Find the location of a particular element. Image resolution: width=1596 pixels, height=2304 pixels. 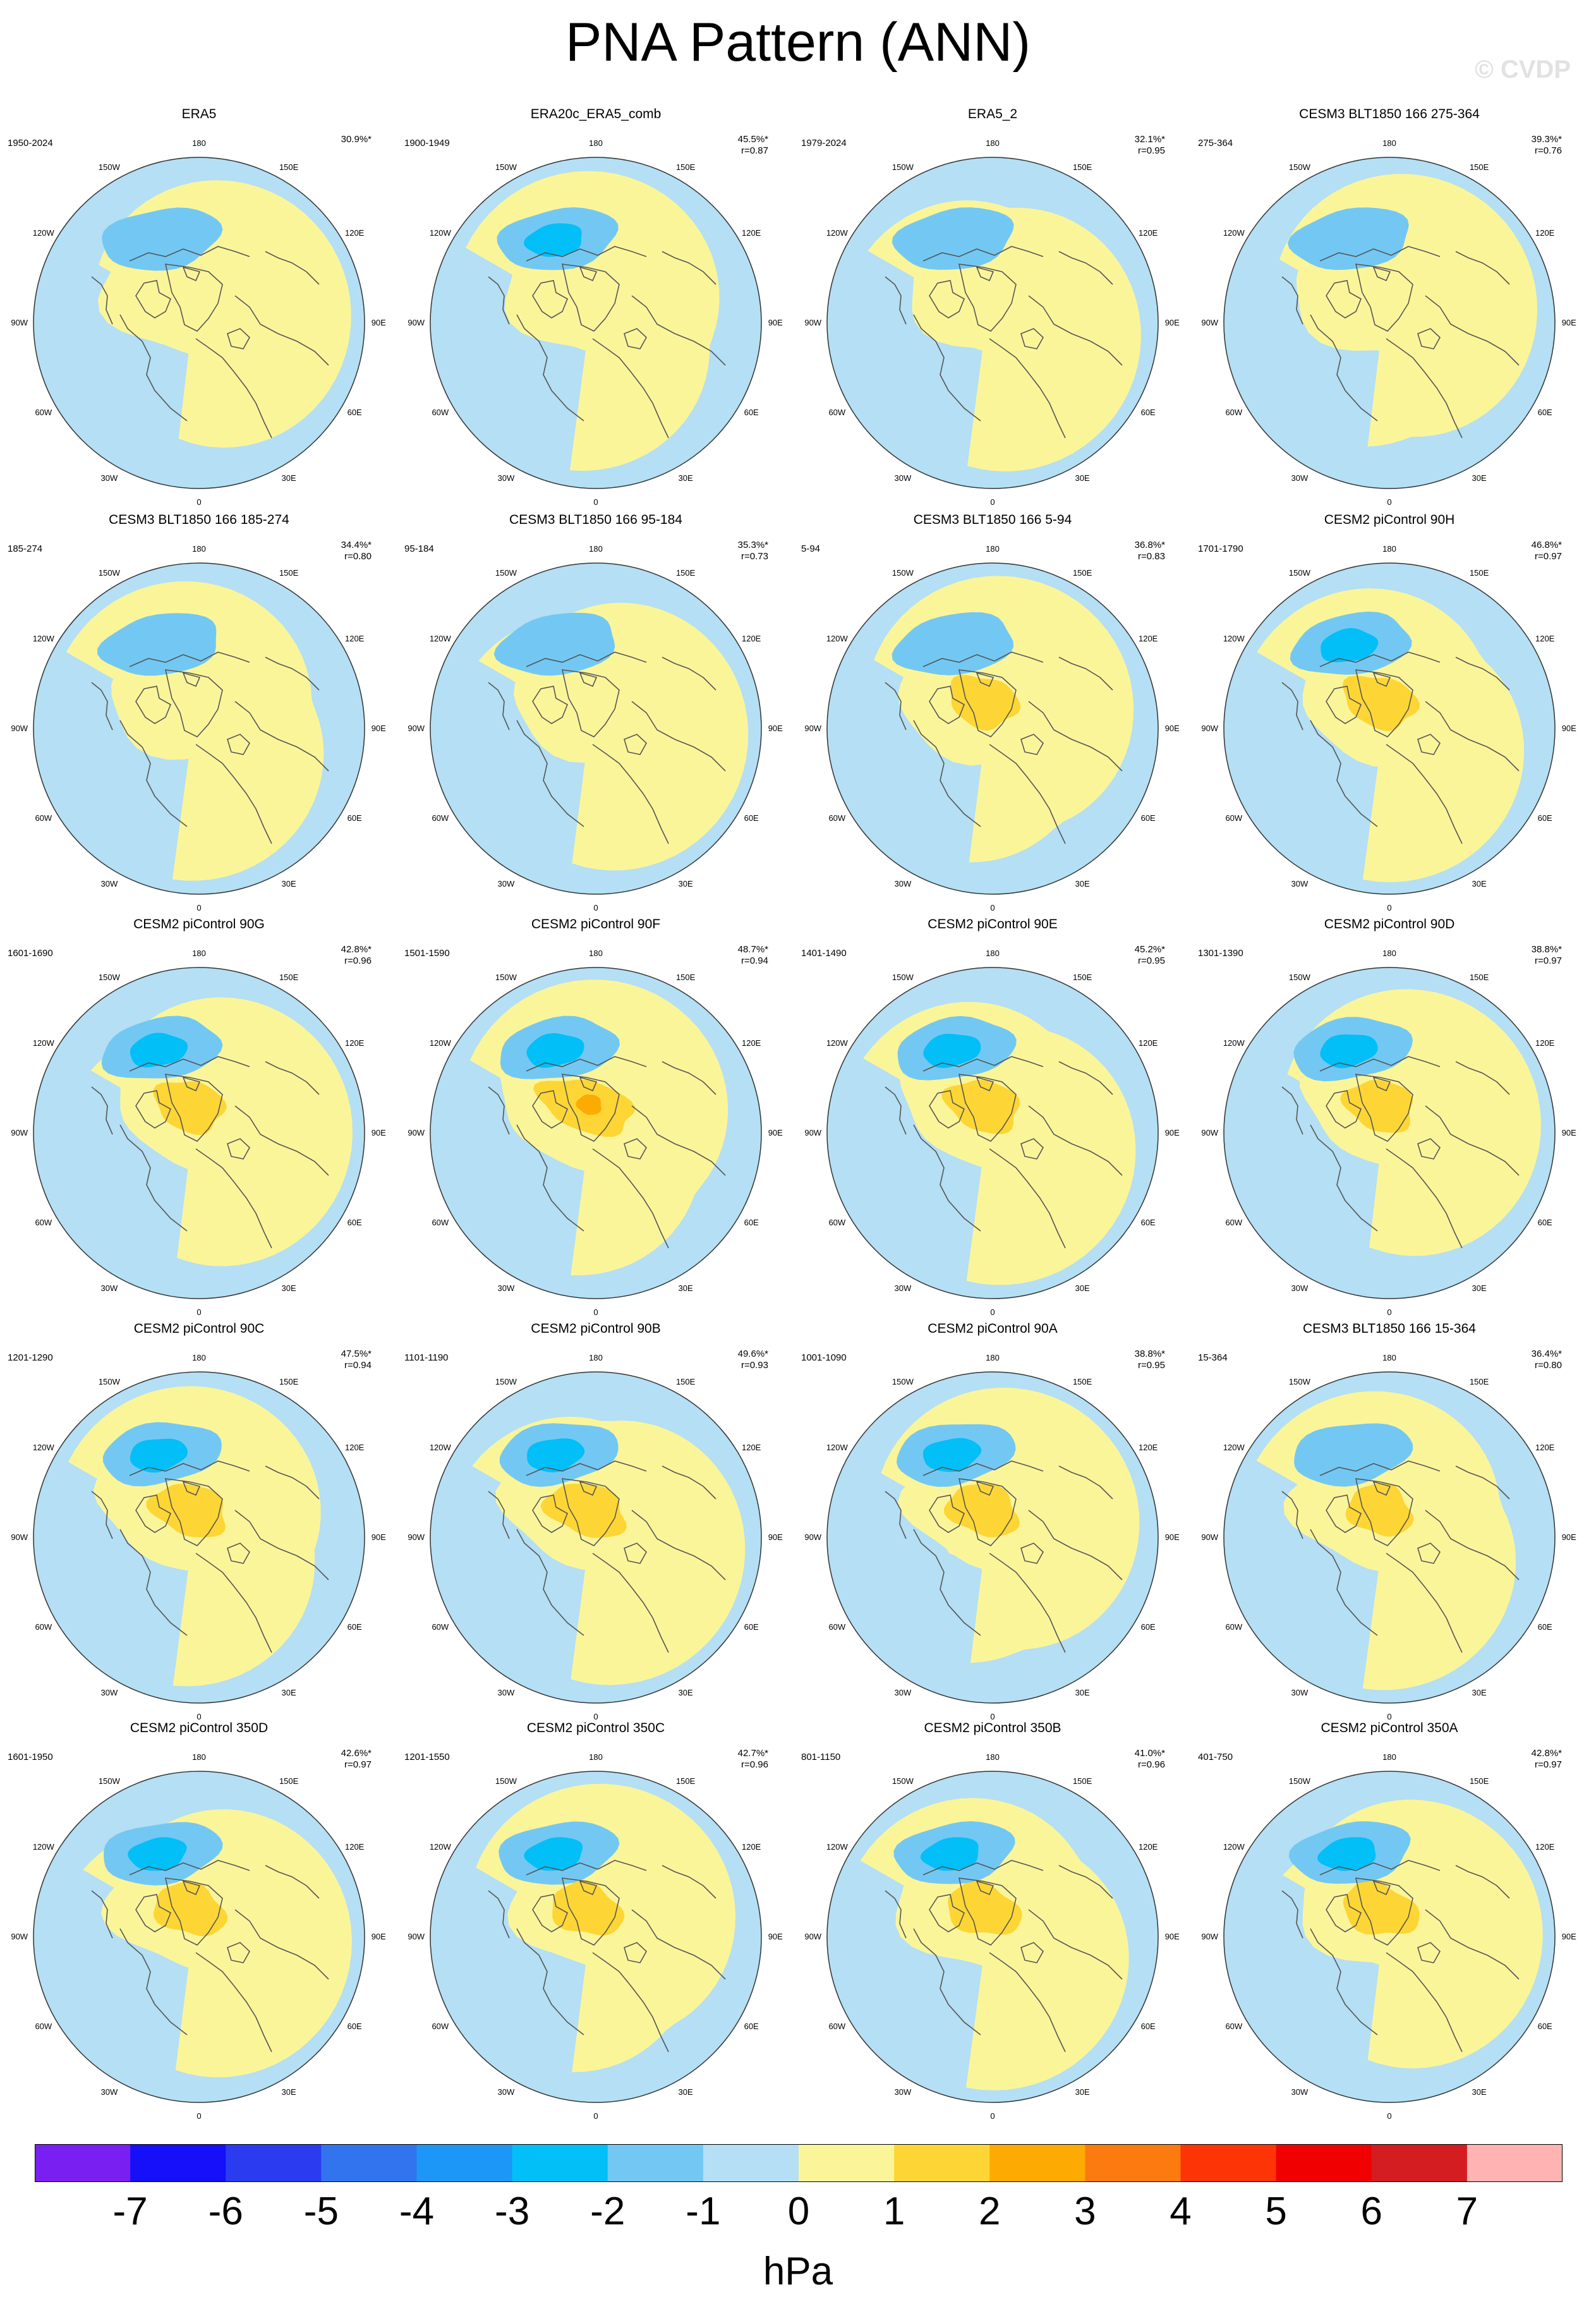

panel-period: 1900-1949 is located at coordinates (427, 143).